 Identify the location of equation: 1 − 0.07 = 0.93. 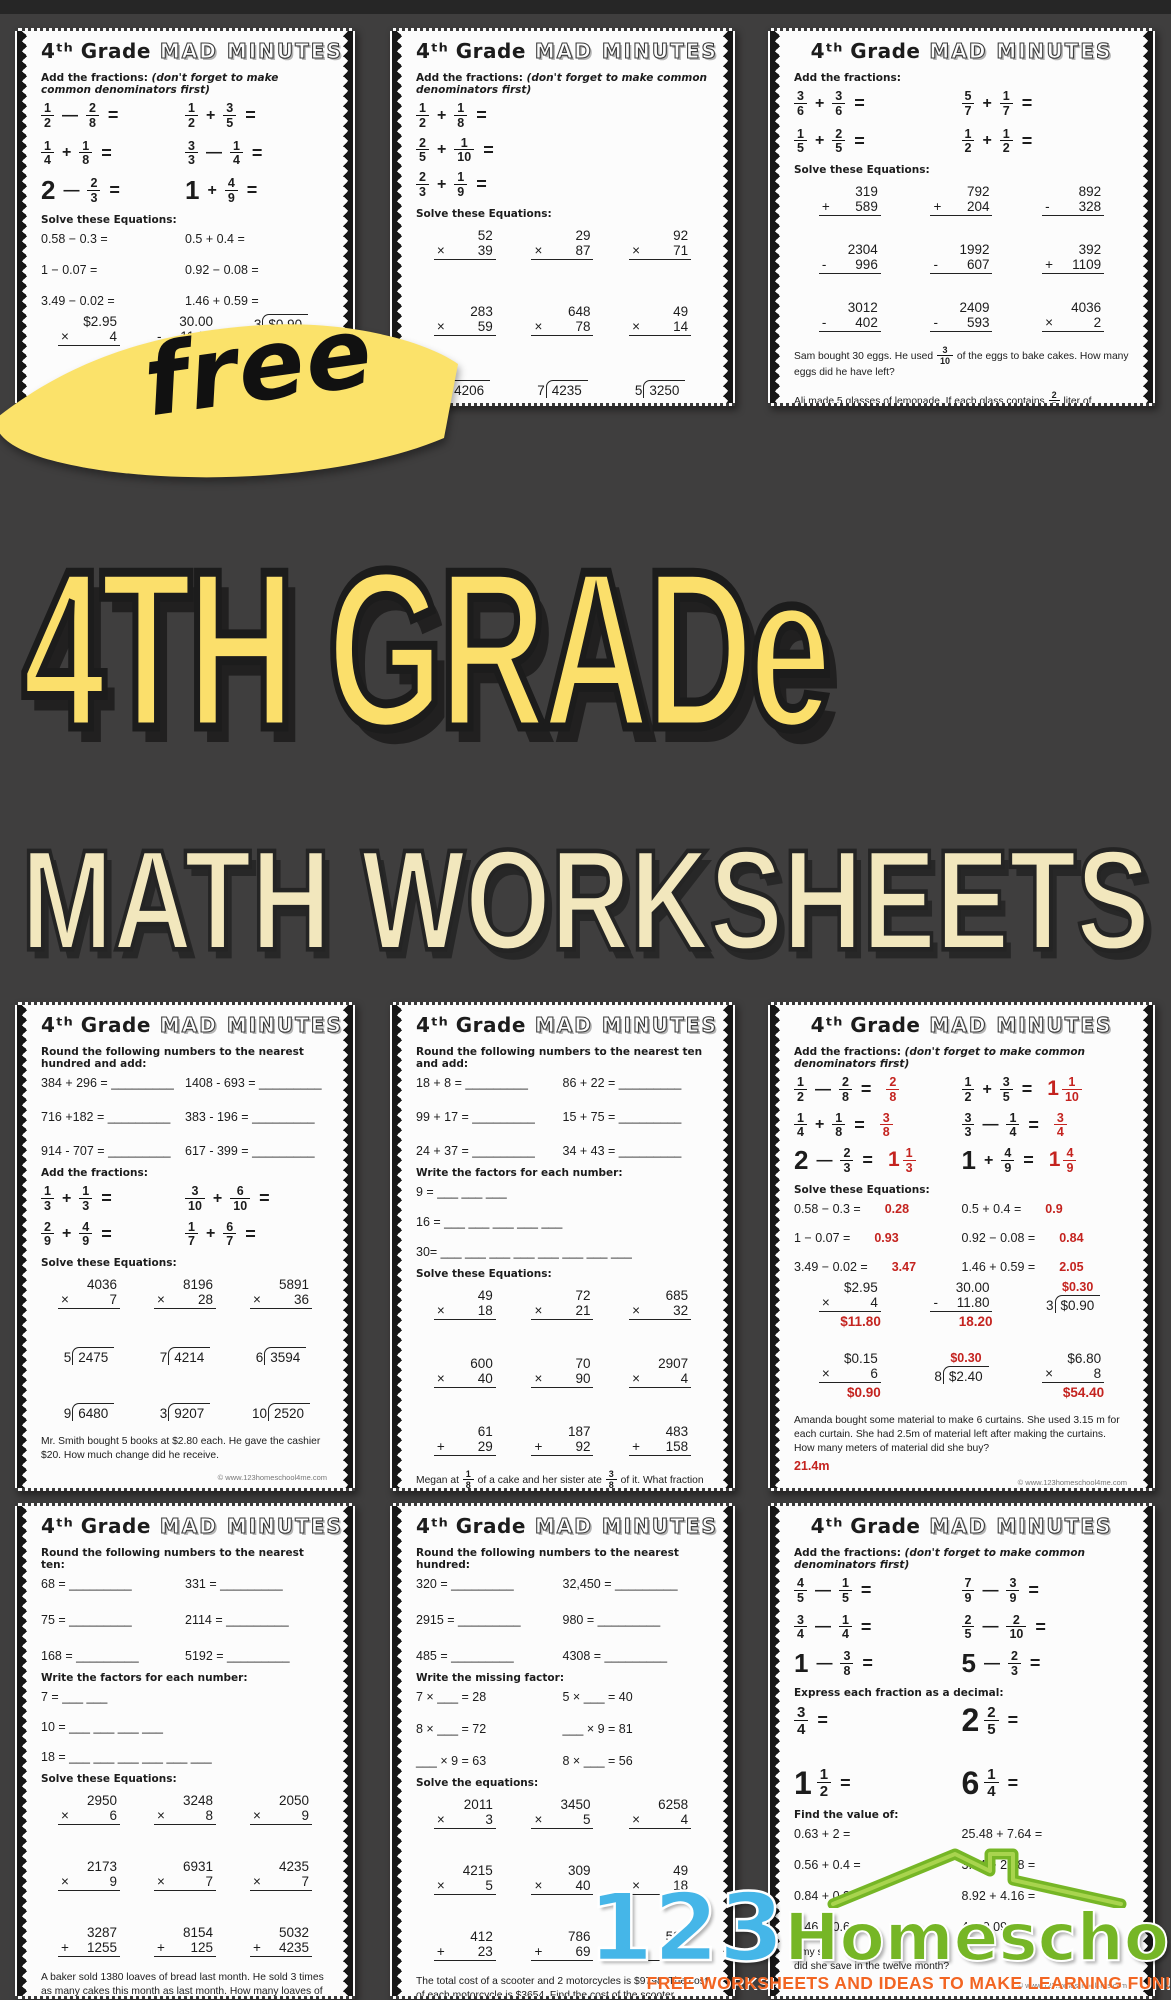
(878, 1238).